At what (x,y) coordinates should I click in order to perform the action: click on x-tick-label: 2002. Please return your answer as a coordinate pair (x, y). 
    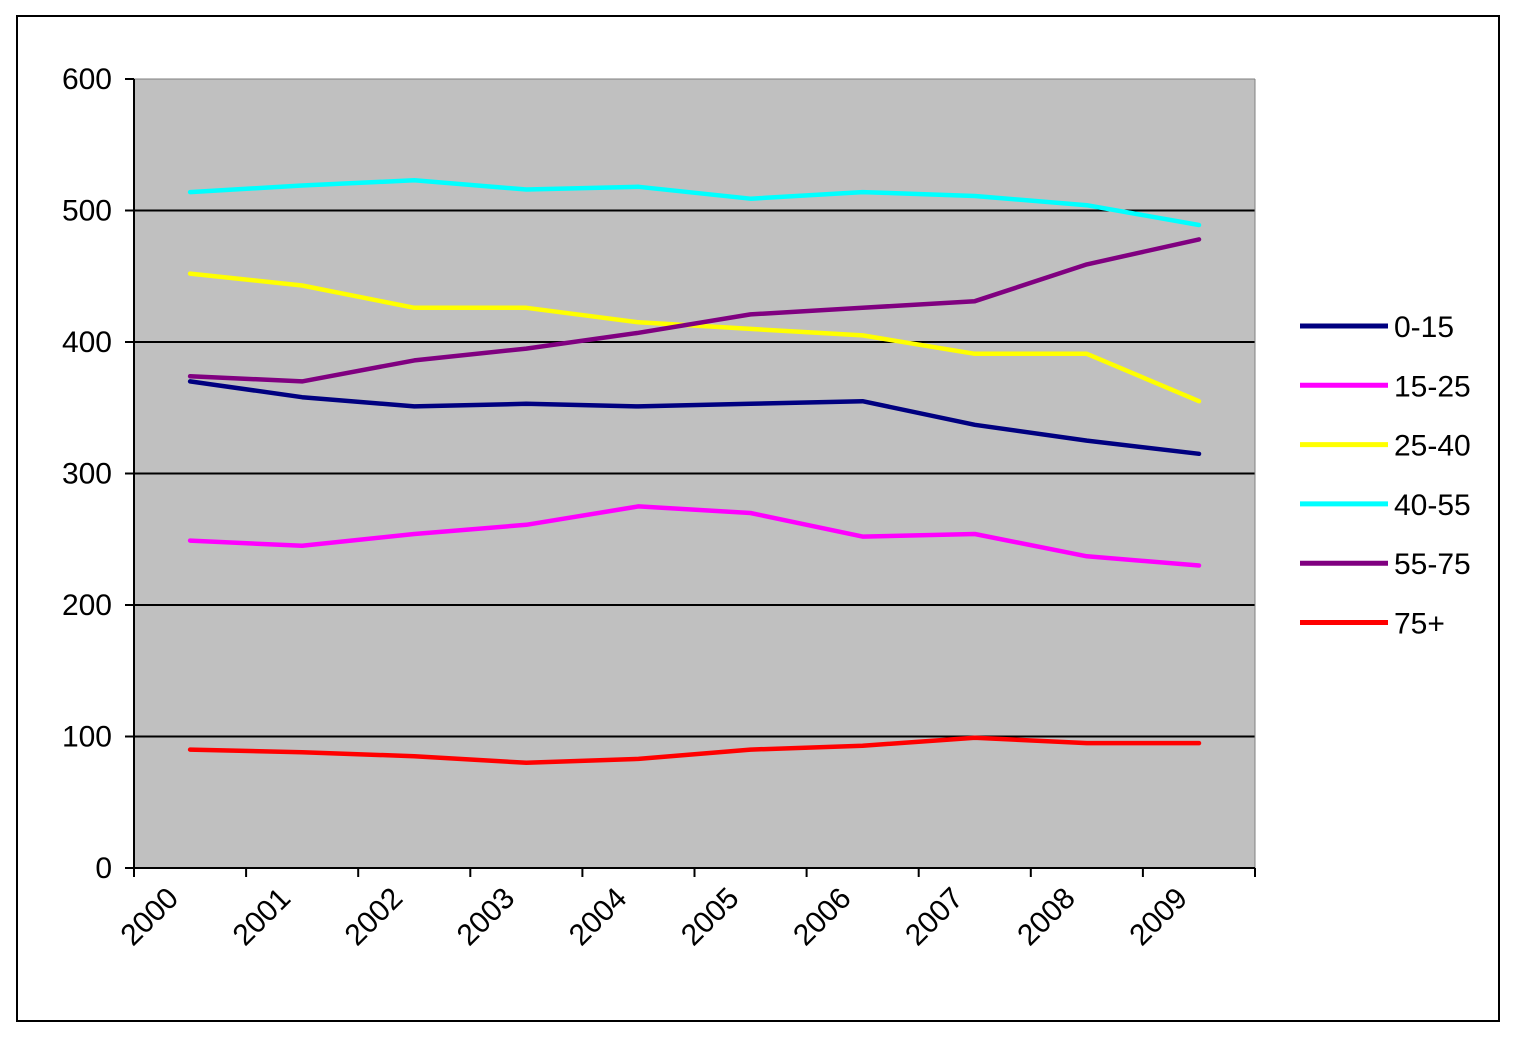
    Looking at the image, I should click on (374, 917).